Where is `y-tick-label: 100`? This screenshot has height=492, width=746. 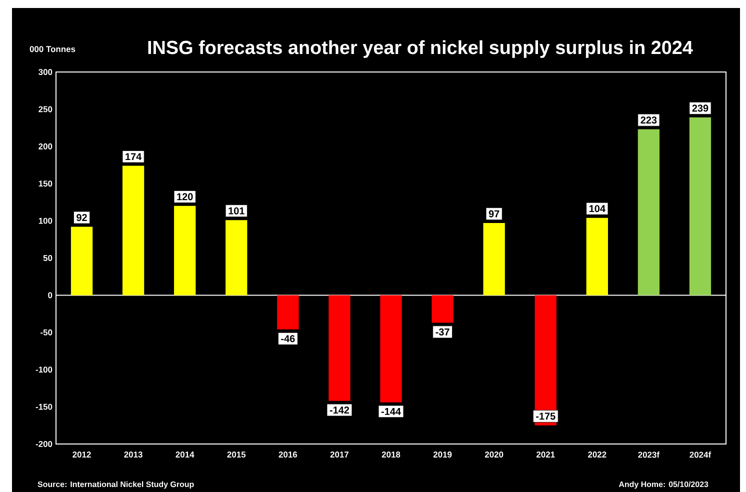 y-tick-label: 100 is located at coordinates (45, 221).